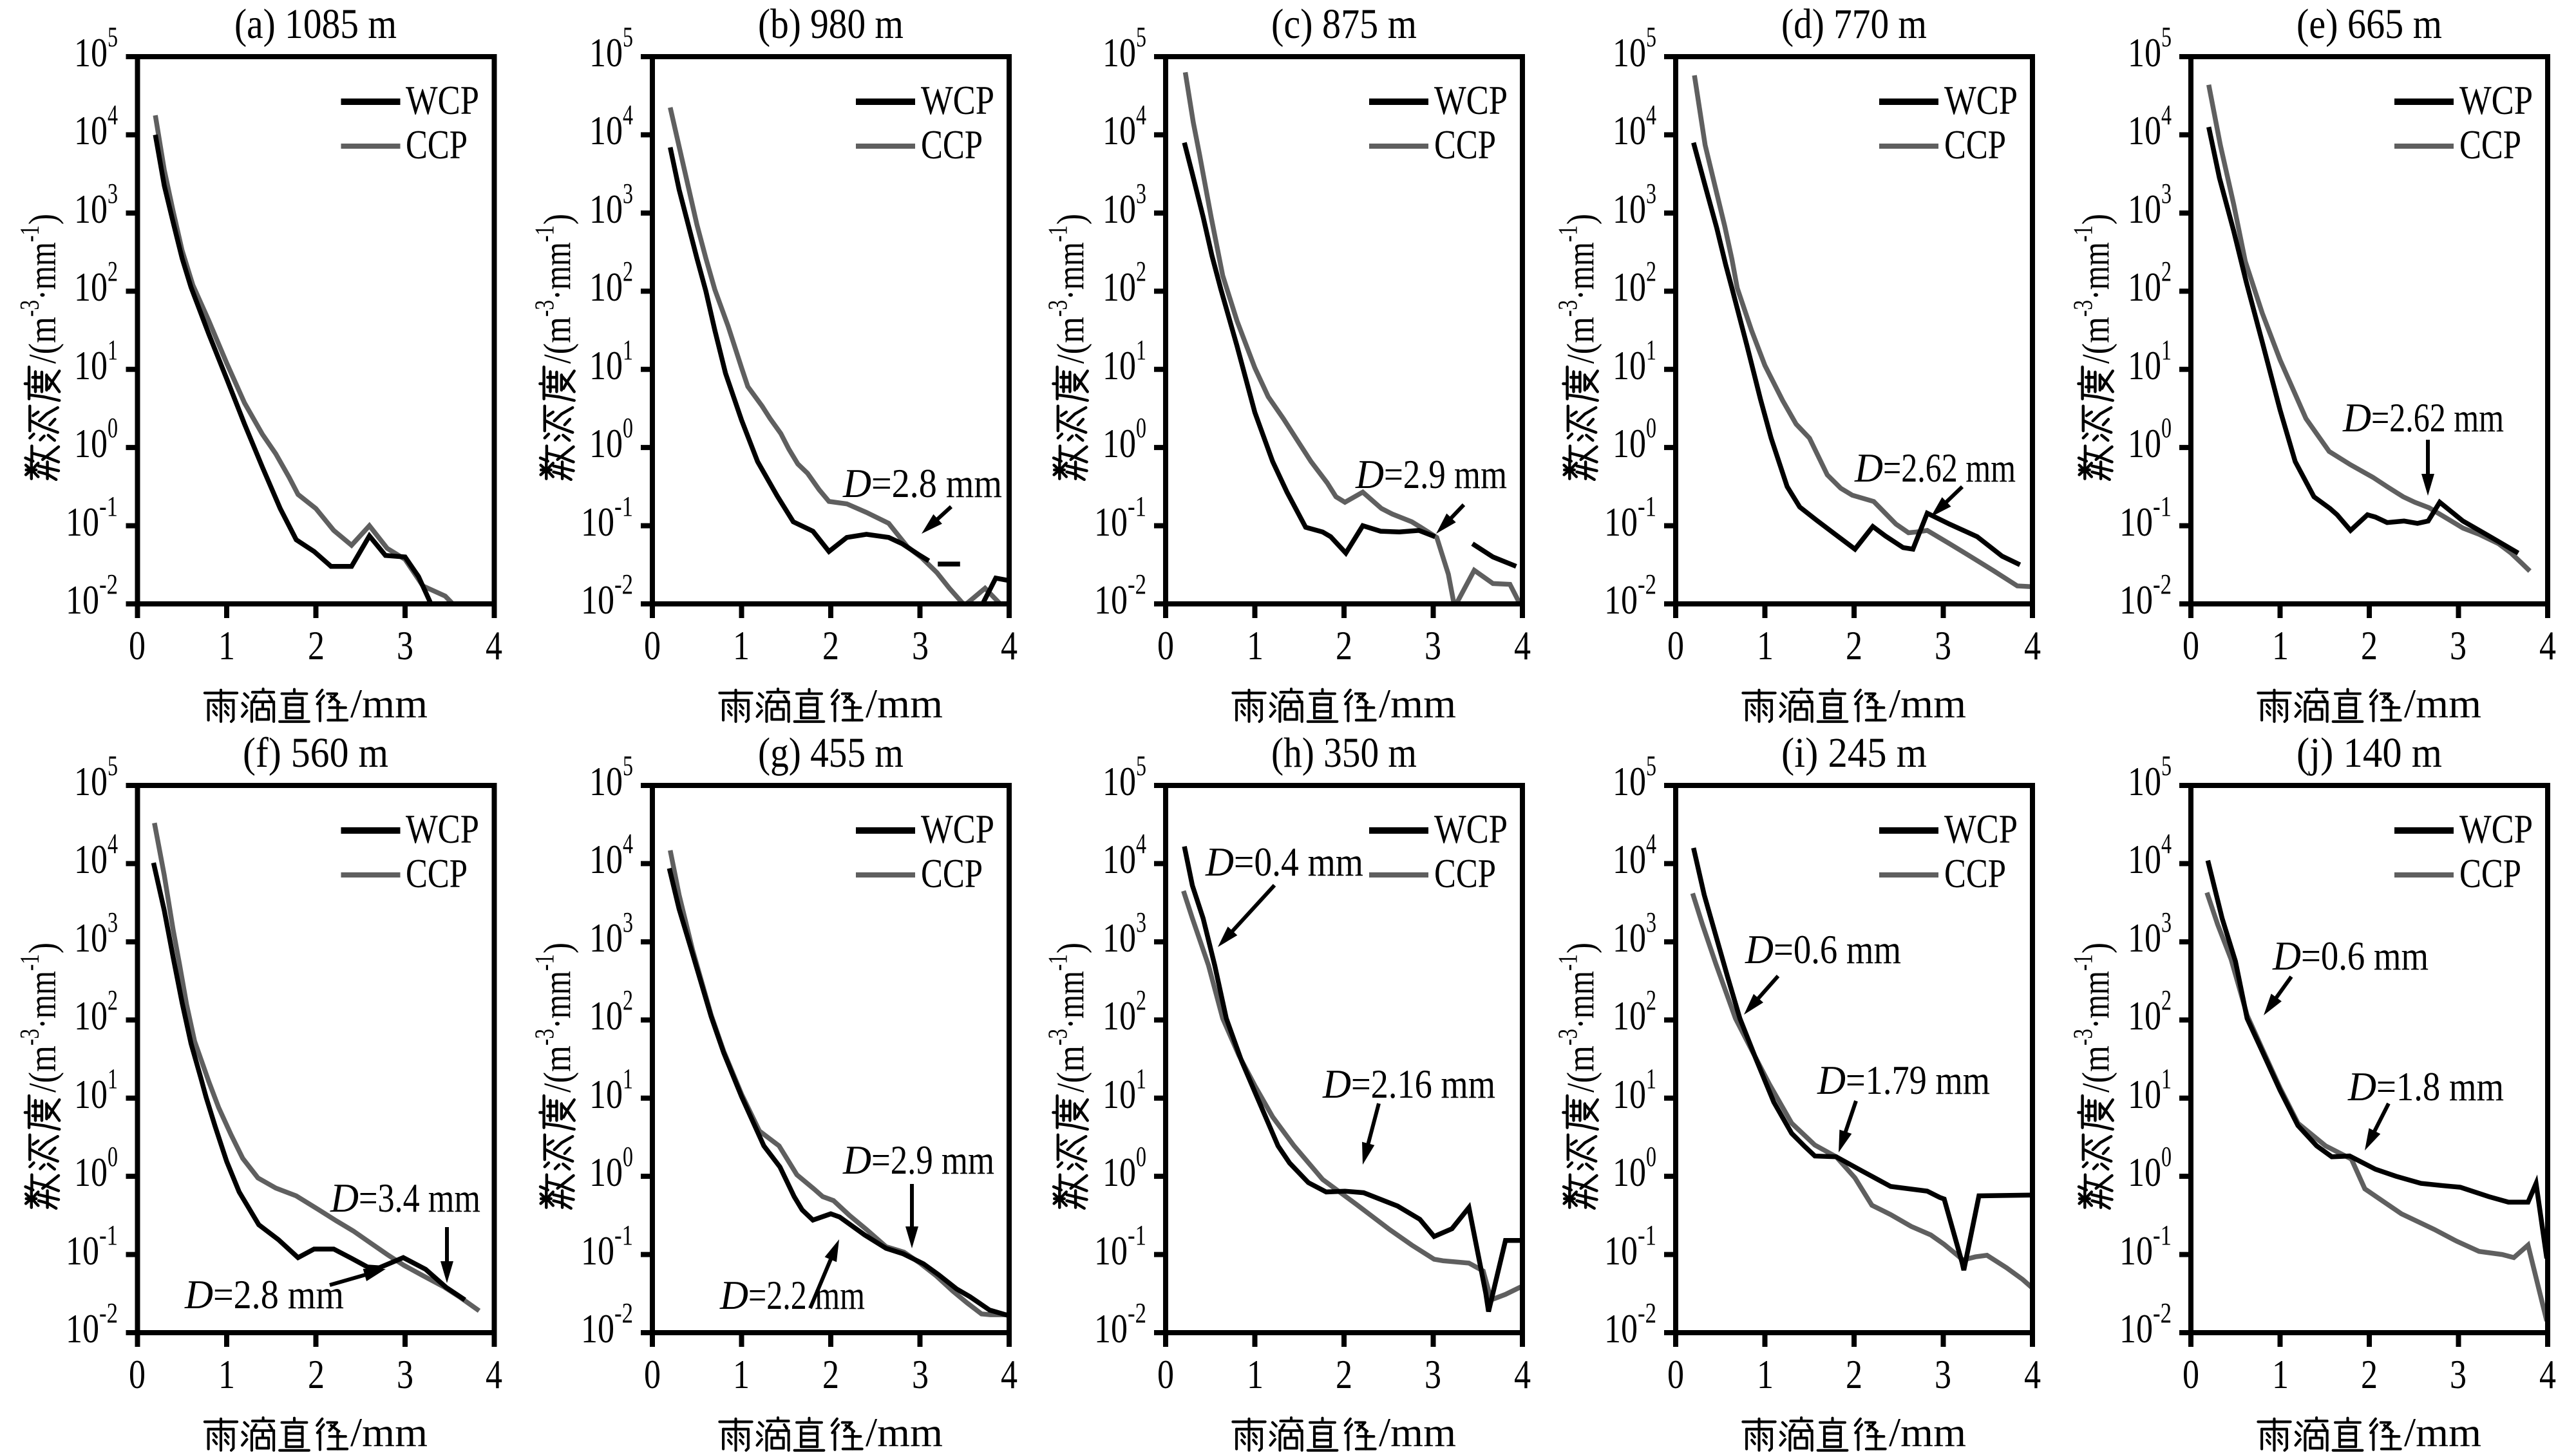 The image size is (2576, 1455). I want to click on svg-text: =1.8 mm, so click(2440, 1086).